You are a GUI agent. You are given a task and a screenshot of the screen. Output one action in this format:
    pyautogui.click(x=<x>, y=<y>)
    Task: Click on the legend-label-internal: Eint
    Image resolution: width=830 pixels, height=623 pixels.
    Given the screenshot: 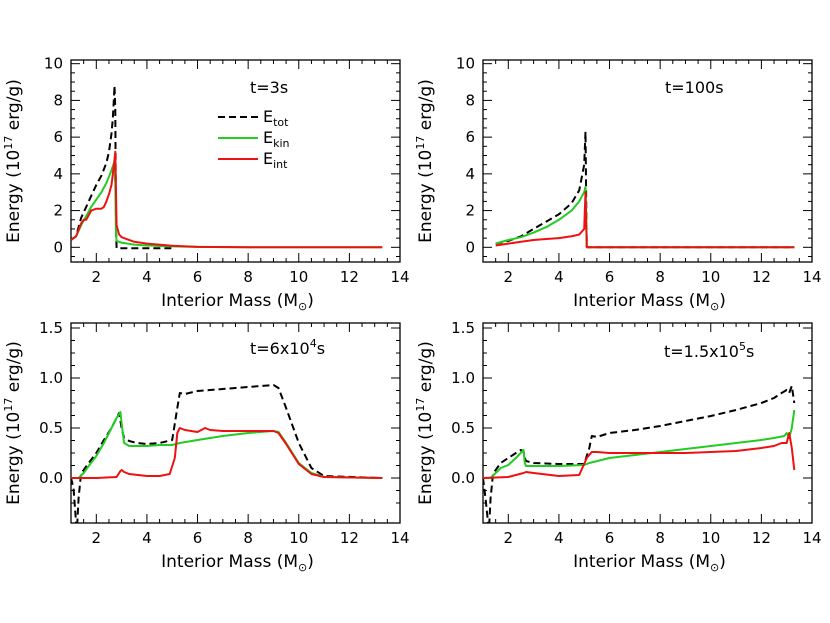 What is the action you would take?
    pyautogui.click(x=275, y=160)
    